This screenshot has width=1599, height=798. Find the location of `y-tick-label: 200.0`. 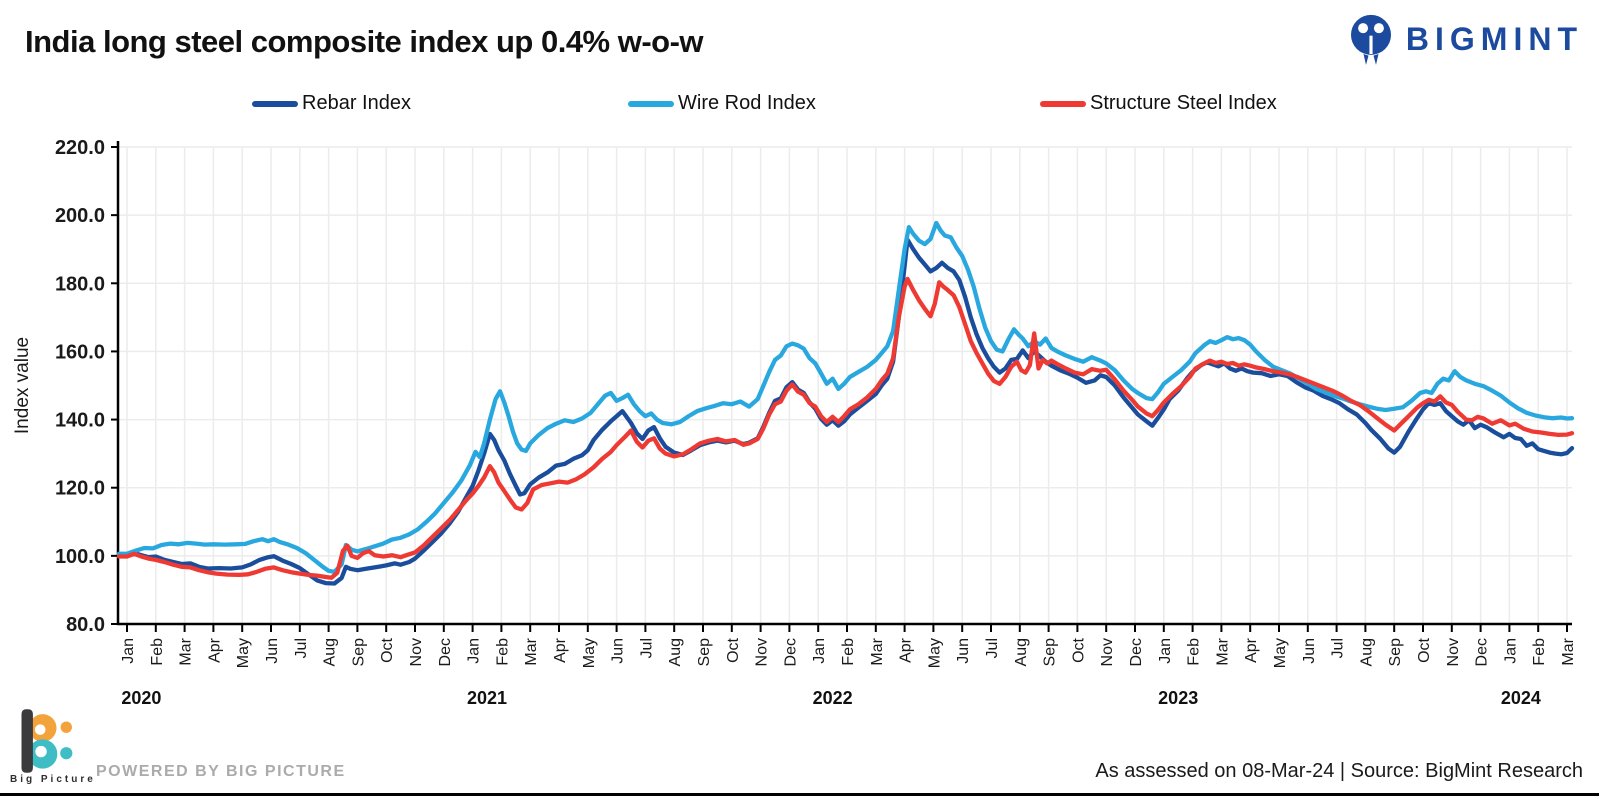

y-tick-label: 200.0 is located at coordinates (80, 216).